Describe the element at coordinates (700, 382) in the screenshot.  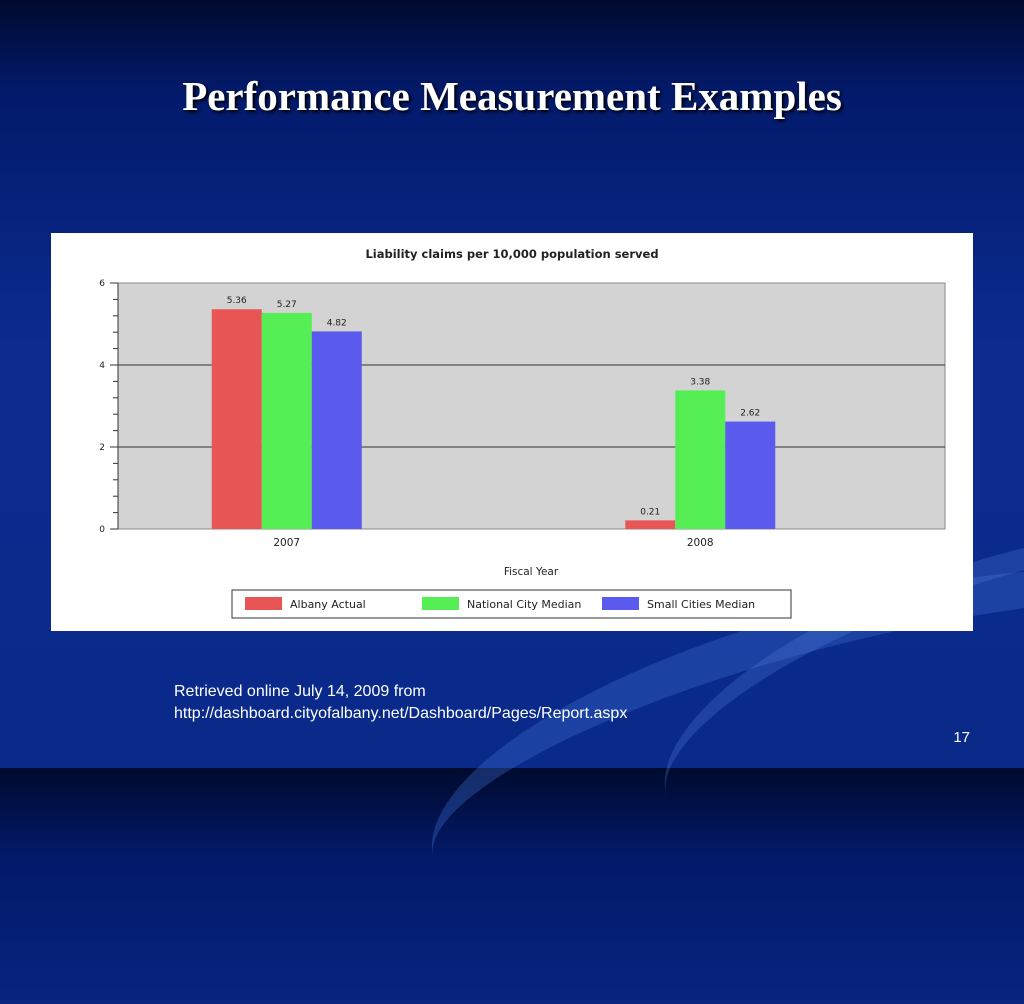
I see `data-label: 3.38` at that location.